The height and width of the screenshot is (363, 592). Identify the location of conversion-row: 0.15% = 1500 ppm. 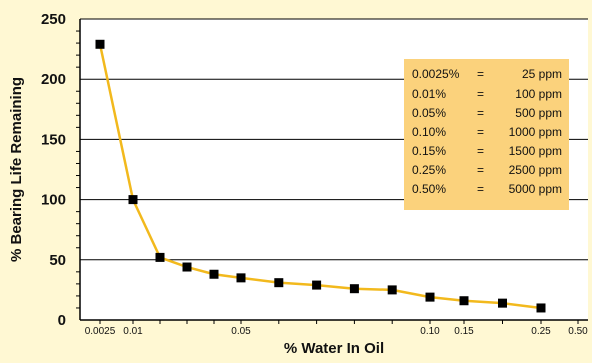
(486, 152).